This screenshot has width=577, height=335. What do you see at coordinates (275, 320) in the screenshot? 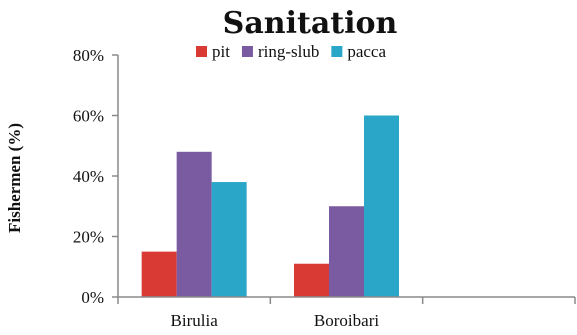
I see `x-axis-ticks: Birulia Boroibari` at bounding box center [275, 320].